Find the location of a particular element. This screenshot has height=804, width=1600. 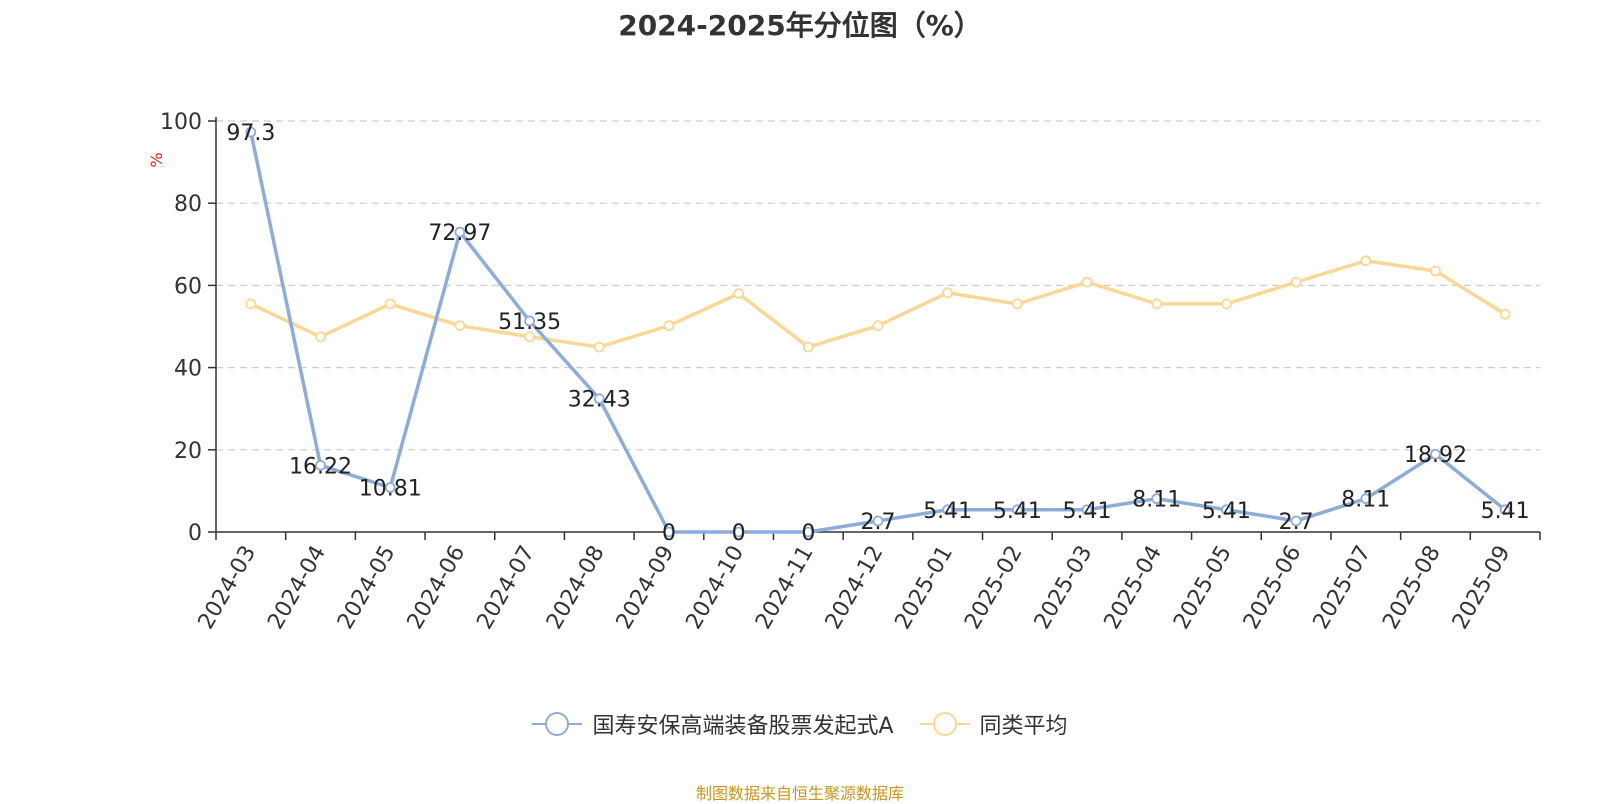

x-tick-label: 2024-11 is located at coordinates (785, 588).